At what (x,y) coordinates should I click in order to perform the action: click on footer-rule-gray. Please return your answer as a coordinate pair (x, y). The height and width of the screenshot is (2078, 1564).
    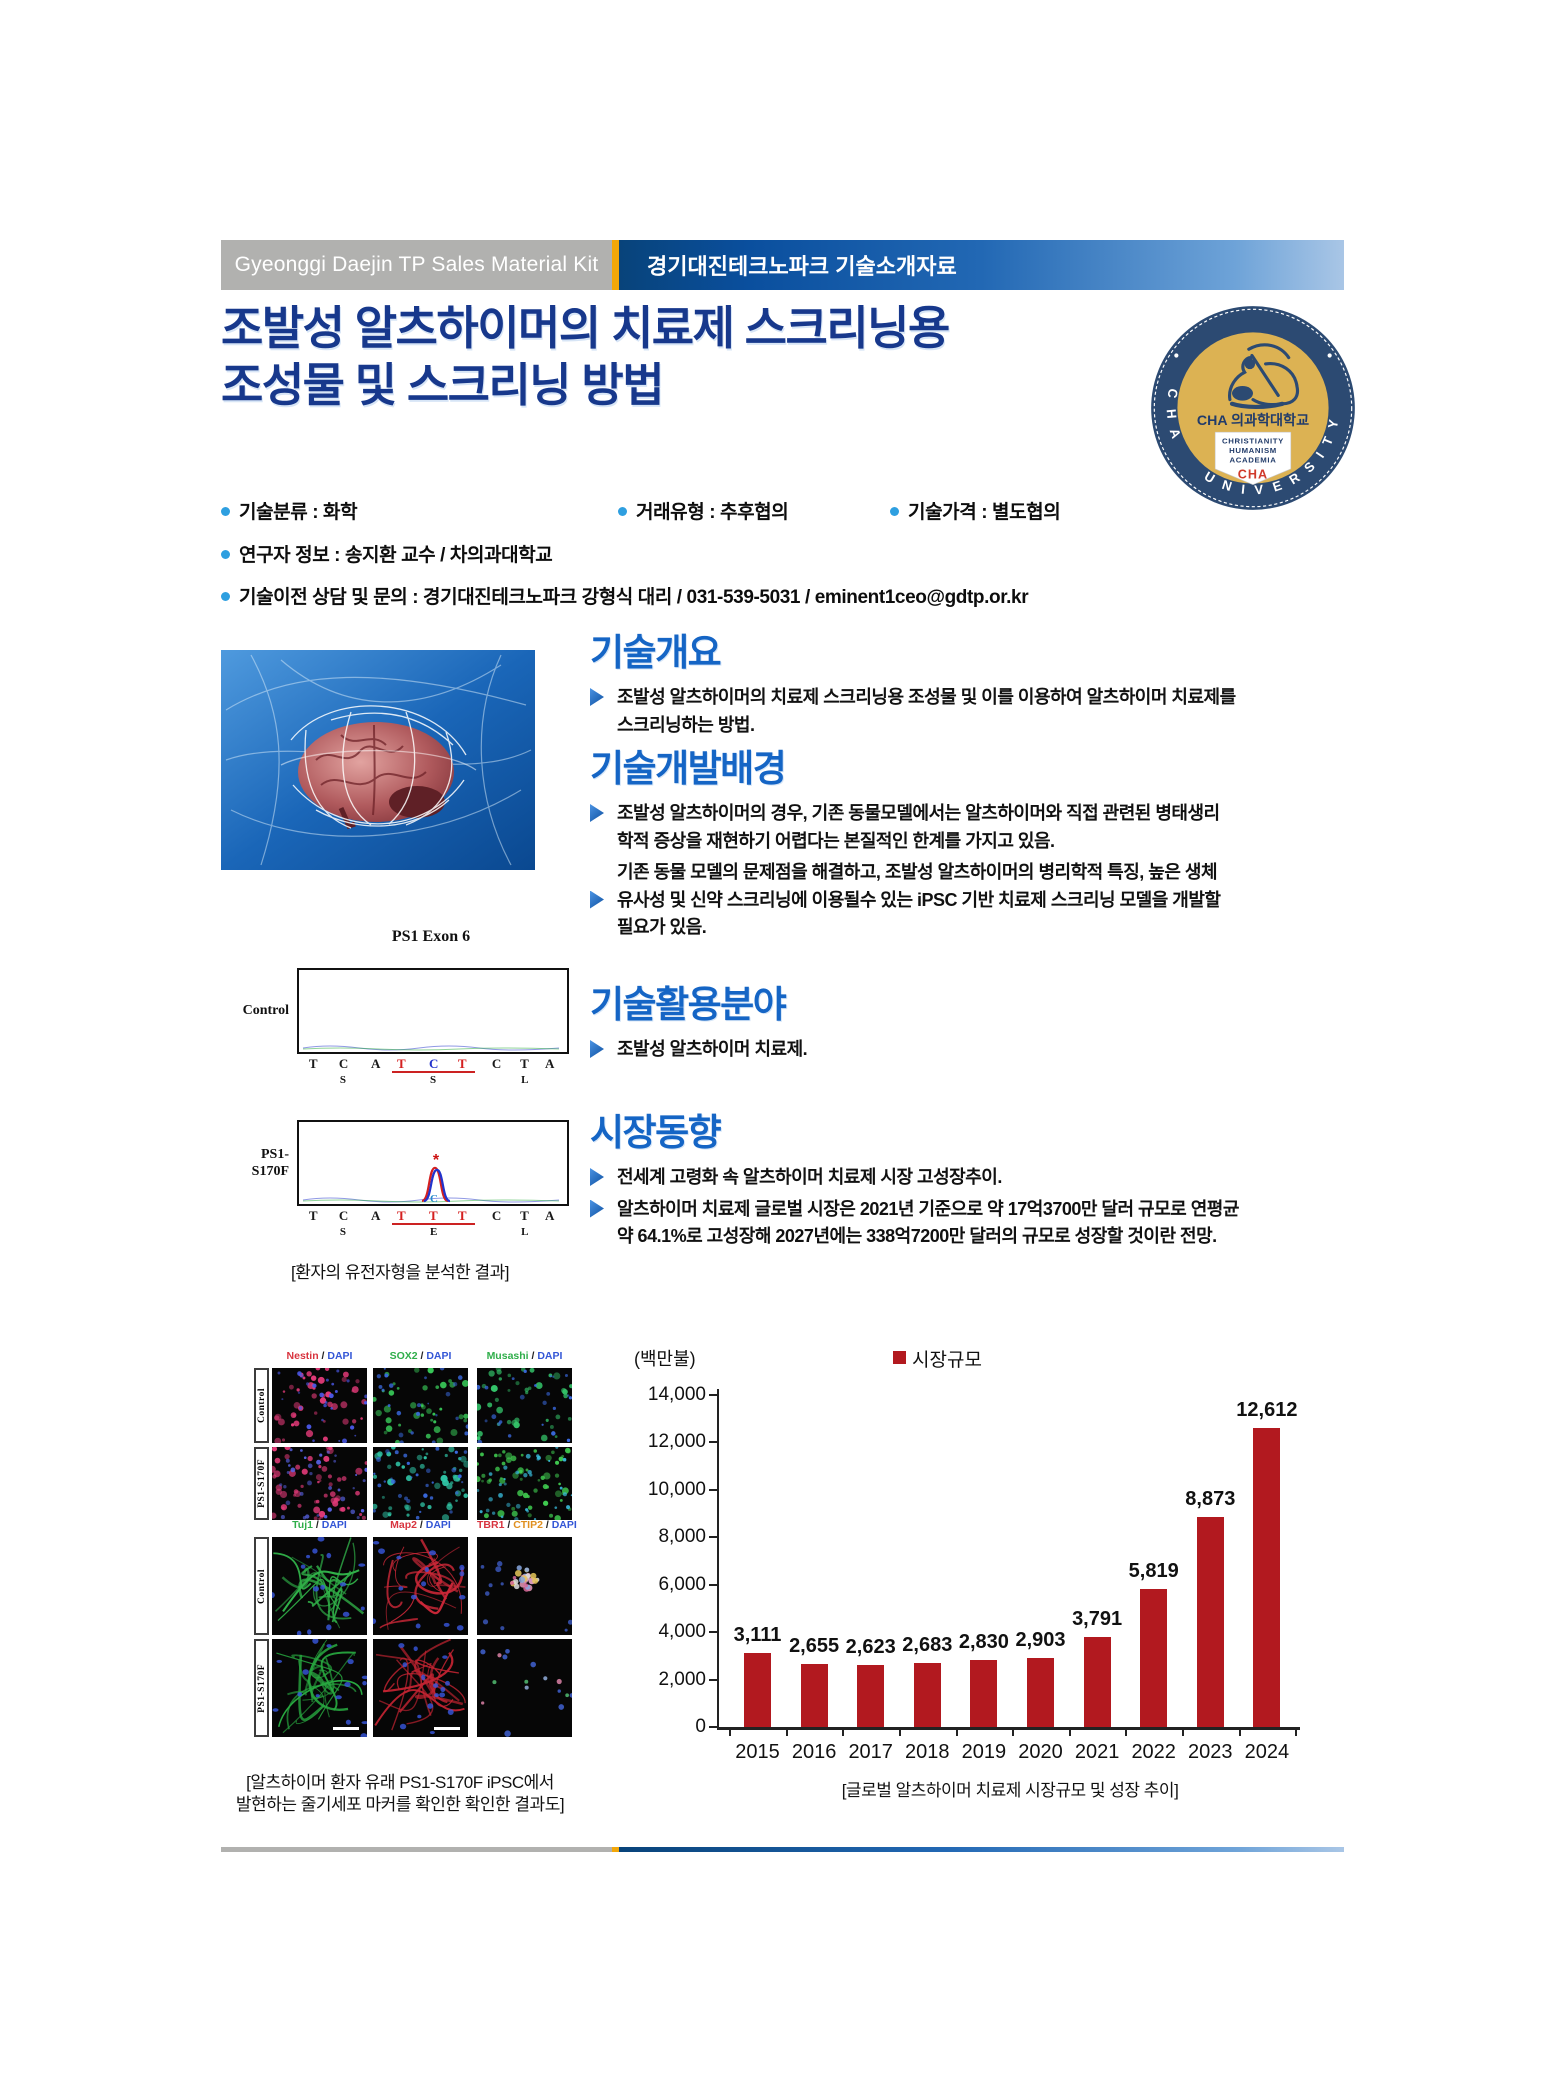
    Looking at the image, I should click on (416, 1849).